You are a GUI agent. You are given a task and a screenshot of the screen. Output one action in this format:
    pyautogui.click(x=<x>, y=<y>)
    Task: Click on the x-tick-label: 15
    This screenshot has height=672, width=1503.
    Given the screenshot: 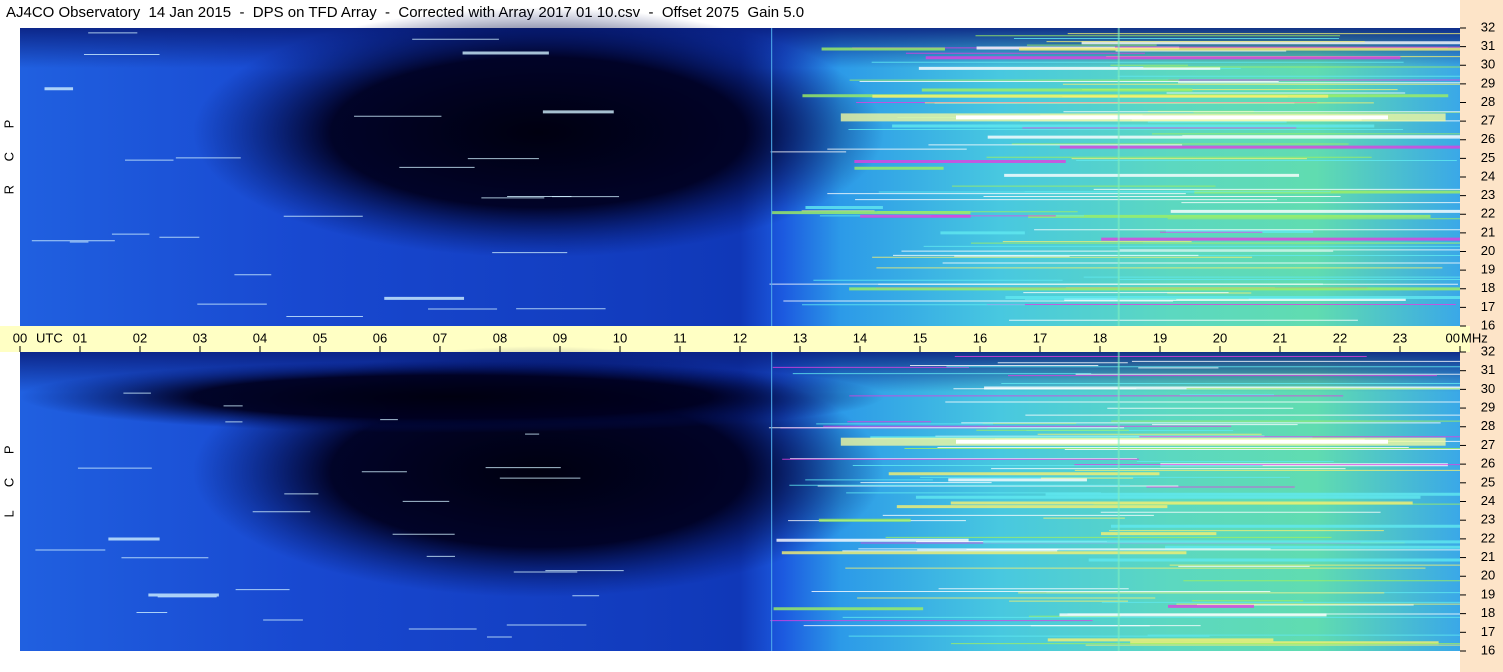 What is the action you would take?
    pyautogui.click(x=920, y=337)
    